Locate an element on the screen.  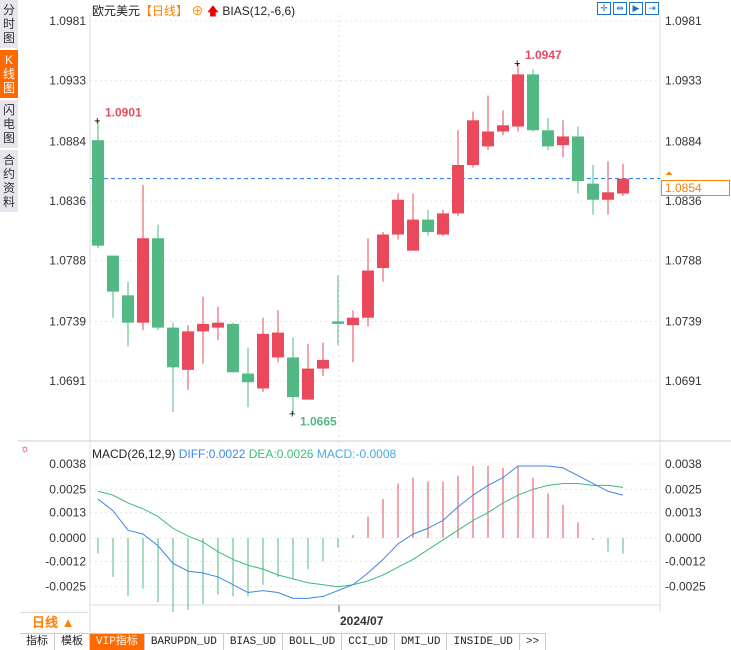
sidebar-tab-flash: 闪电图 is located at coordinates (9, 124).